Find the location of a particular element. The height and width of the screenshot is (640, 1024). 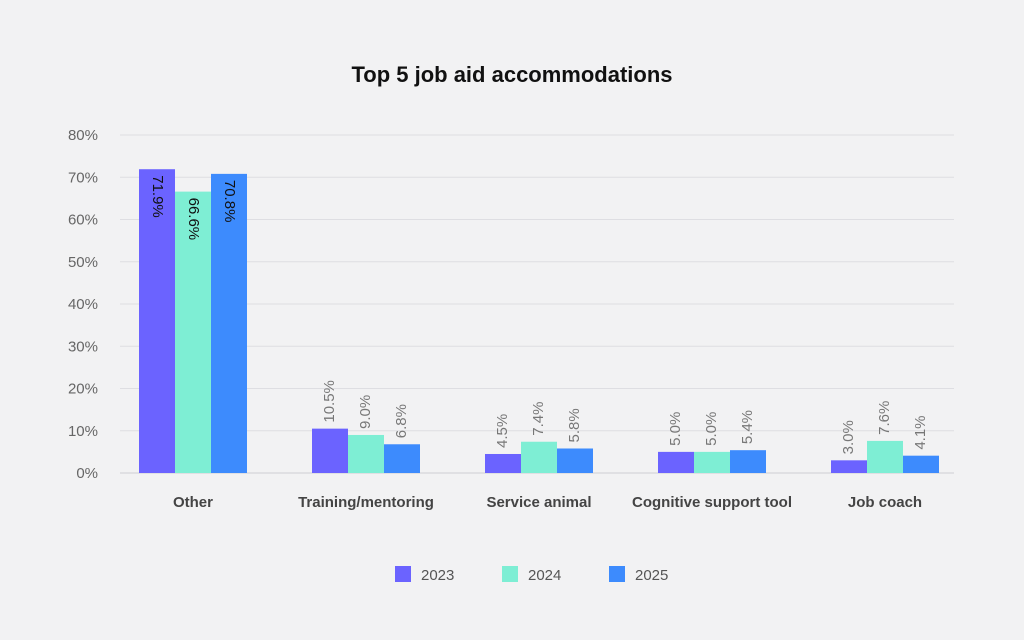

data-label: 71.9% is located at coordinates (157, 196).